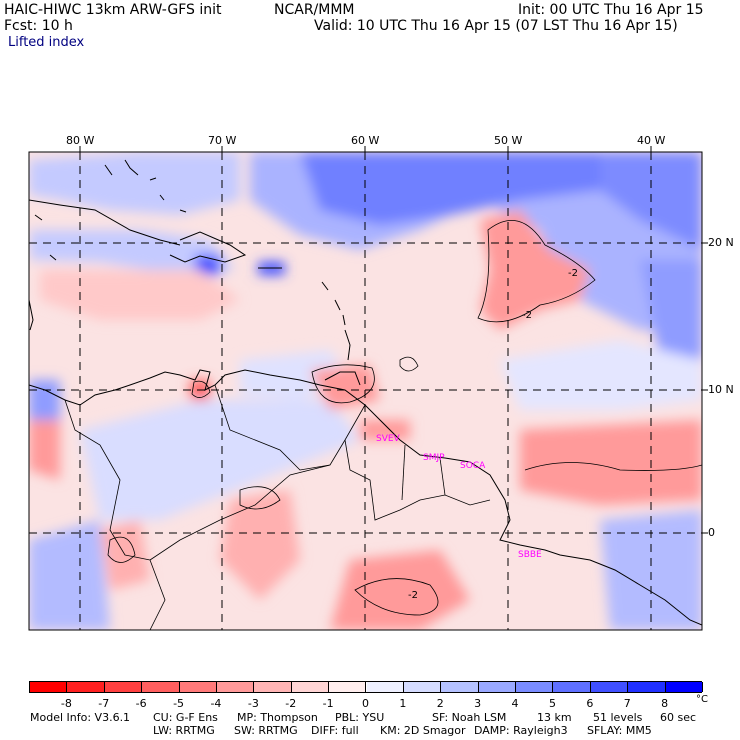 The image size is (740, 740). Describe the element at coordinates (222, 140) in the screenshot. I see `lon-label: 70 W` at that location.